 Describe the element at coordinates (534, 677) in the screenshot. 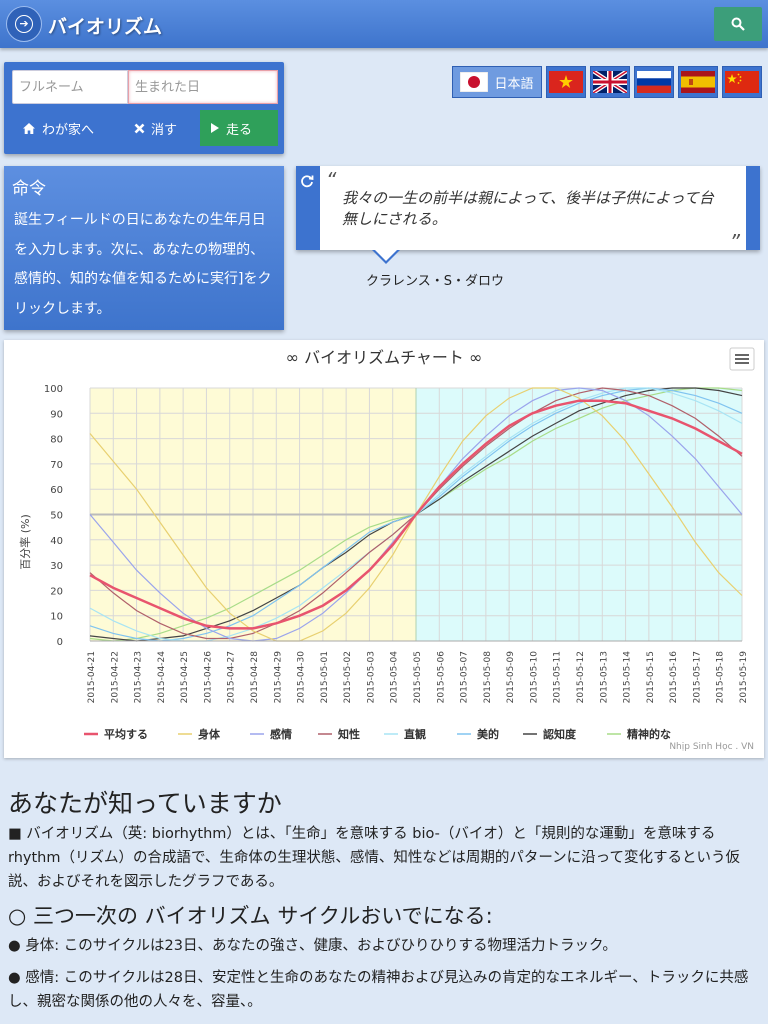

I see `x-tick-label: 2015-05-10` at that location.